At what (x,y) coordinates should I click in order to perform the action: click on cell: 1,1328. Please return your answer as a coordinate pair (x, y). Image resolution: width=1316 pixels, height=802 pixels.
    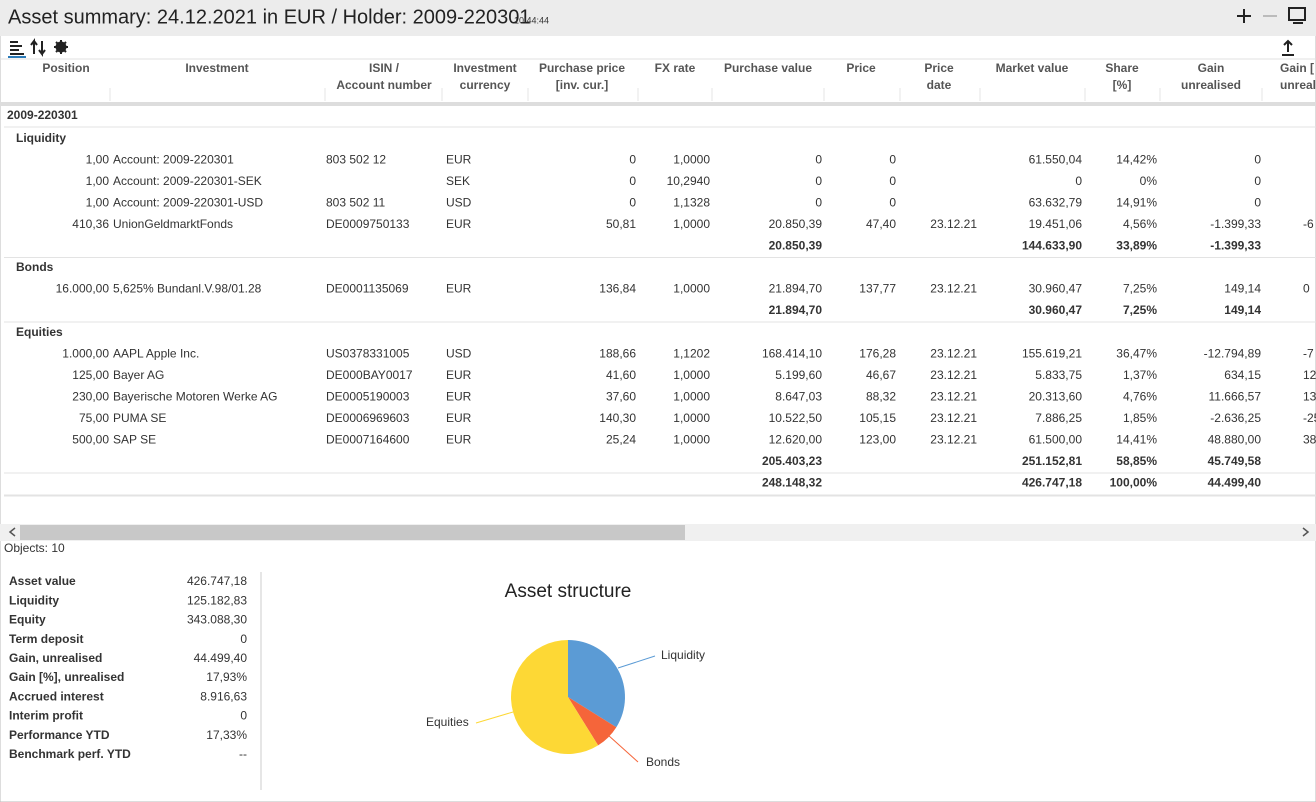
    Looking at the image, I should click on (691, 203).